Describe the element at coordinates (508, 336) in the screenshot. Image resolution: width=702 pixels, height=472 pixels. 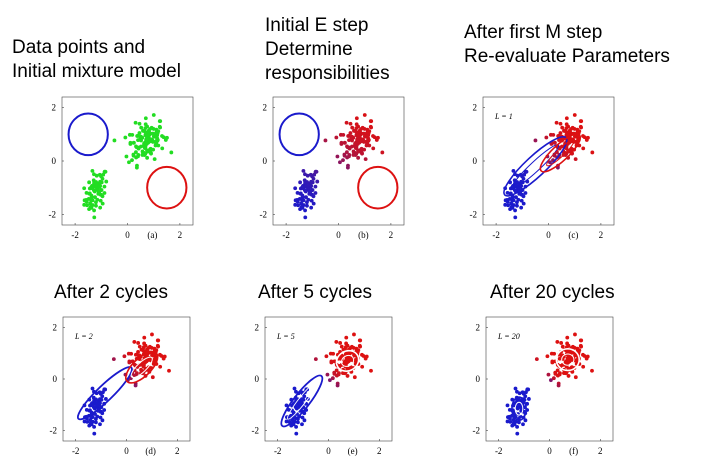
I see `iteration-label: L = 20` at that location.